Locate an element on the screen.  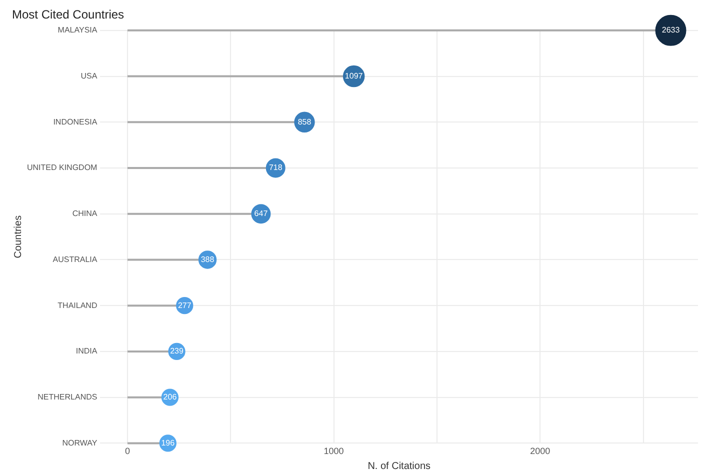
x-tick-label: 1000 is located at coordinates (334, 451).